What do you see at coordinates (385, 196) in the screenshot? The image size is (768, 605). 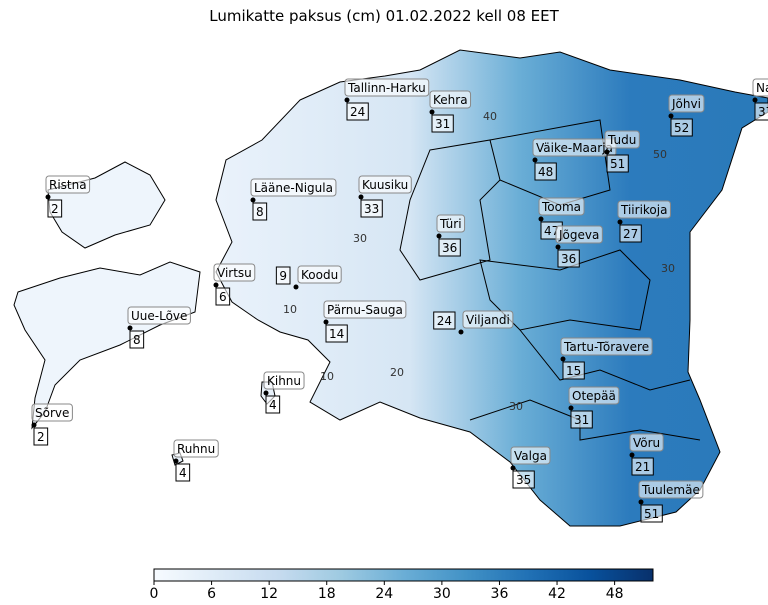 I see `station: Kuusiku 33` at bounding box center [385, 196].